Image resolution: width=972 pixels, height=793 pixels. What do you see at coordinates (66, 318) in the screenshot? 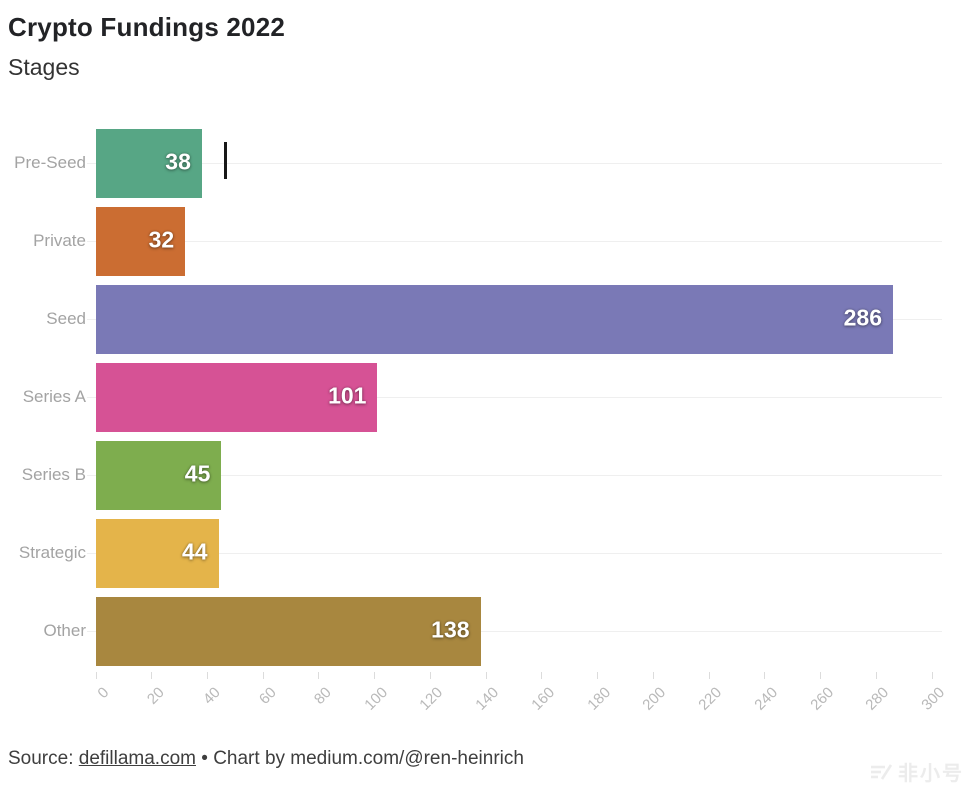
I see `category-label-seed: Seed` at bounding box center [66, 318].